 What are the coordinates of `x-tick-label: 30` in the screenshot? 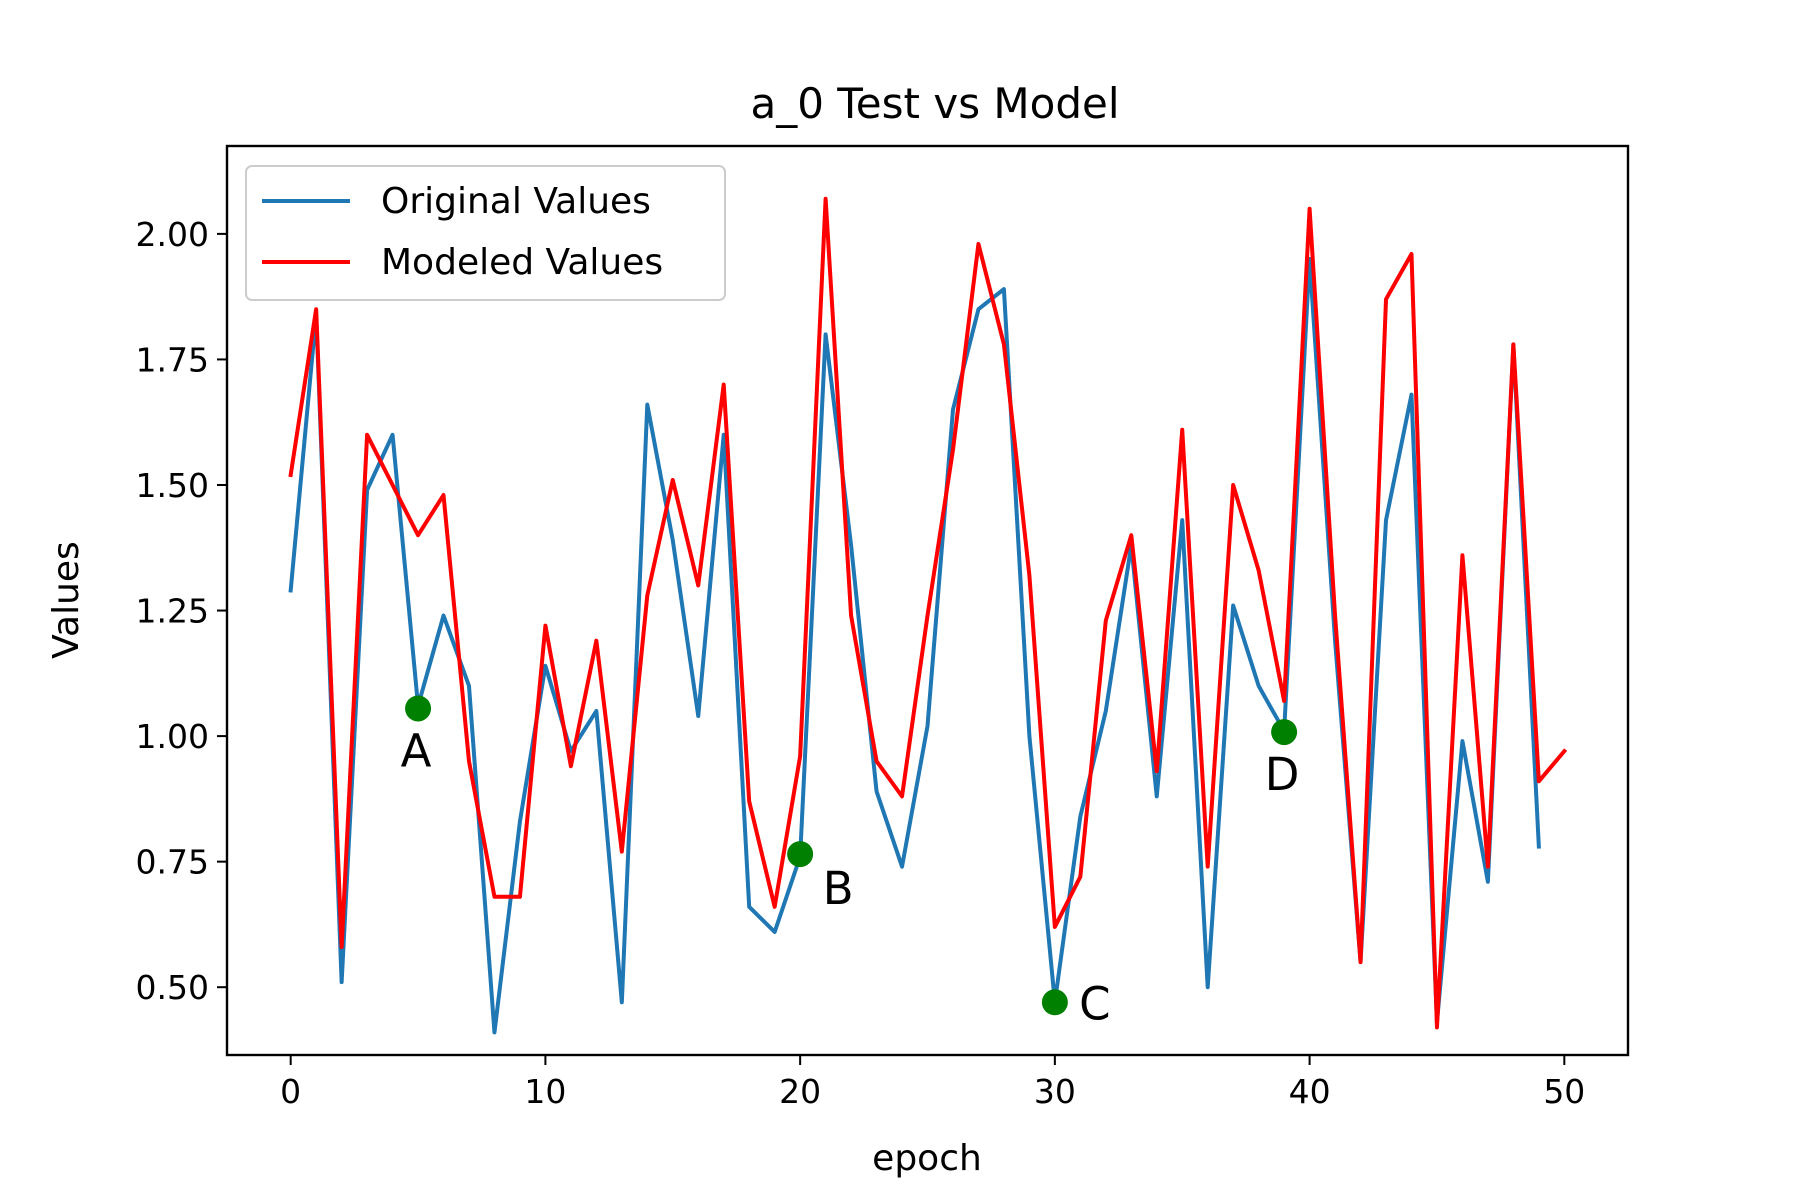 It's located at (1055, 1091).